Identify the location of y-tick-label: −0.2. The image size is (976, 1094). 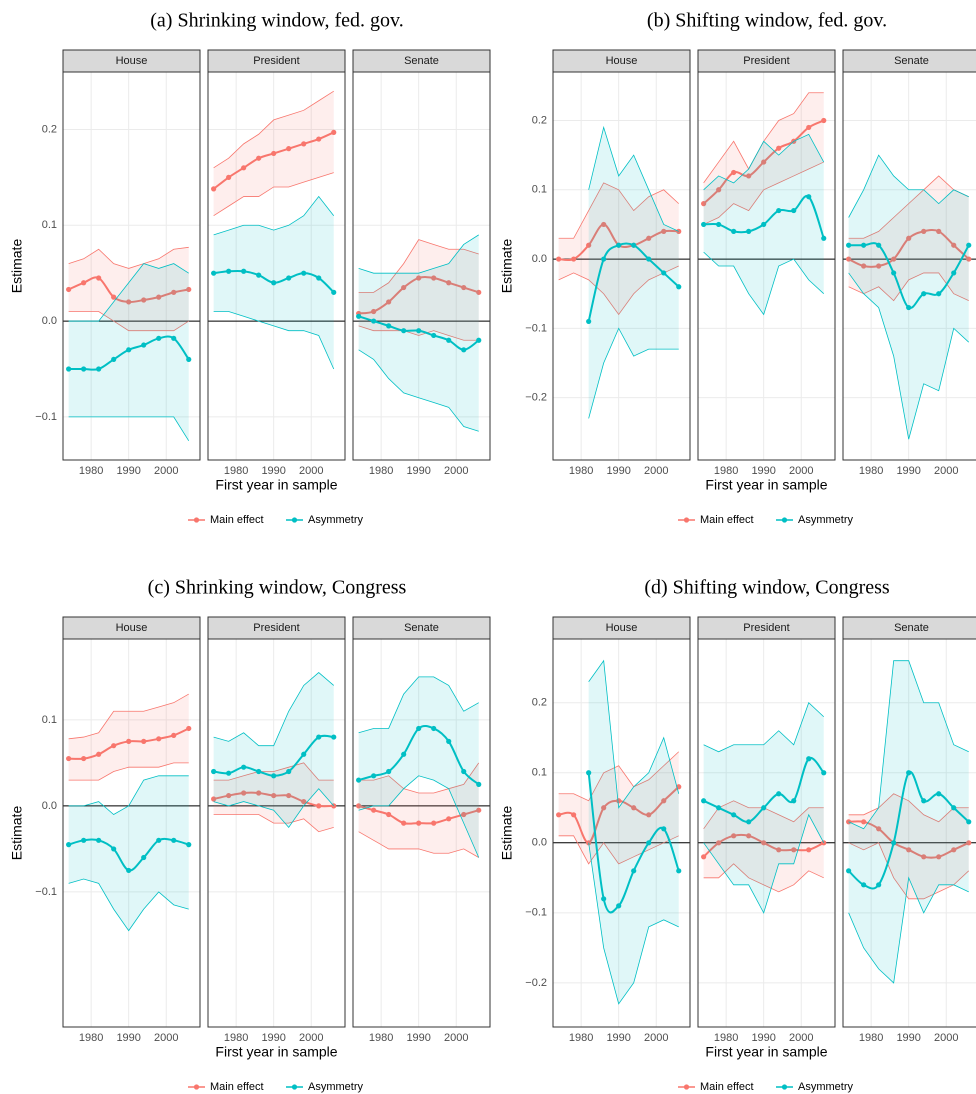
(536, 398).